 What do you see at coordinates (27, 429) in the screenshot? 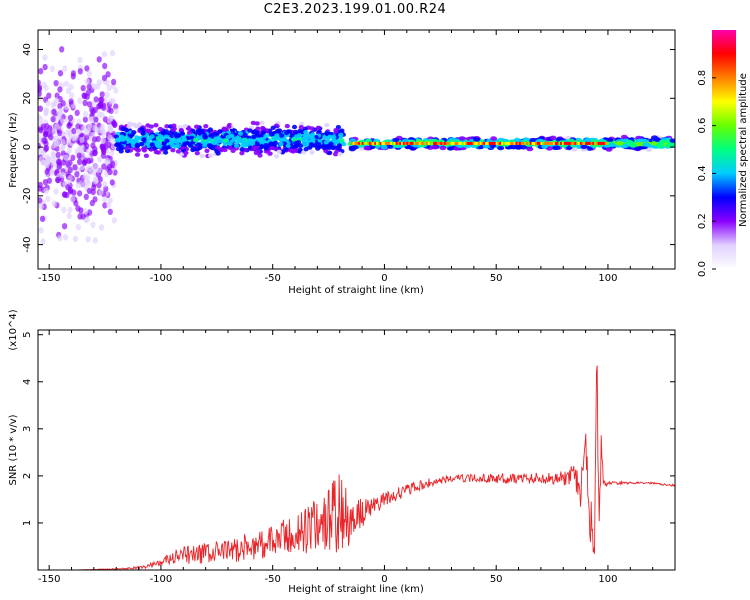
I see `snr-y-tick-label: 3` at bounding box center [27, 429].